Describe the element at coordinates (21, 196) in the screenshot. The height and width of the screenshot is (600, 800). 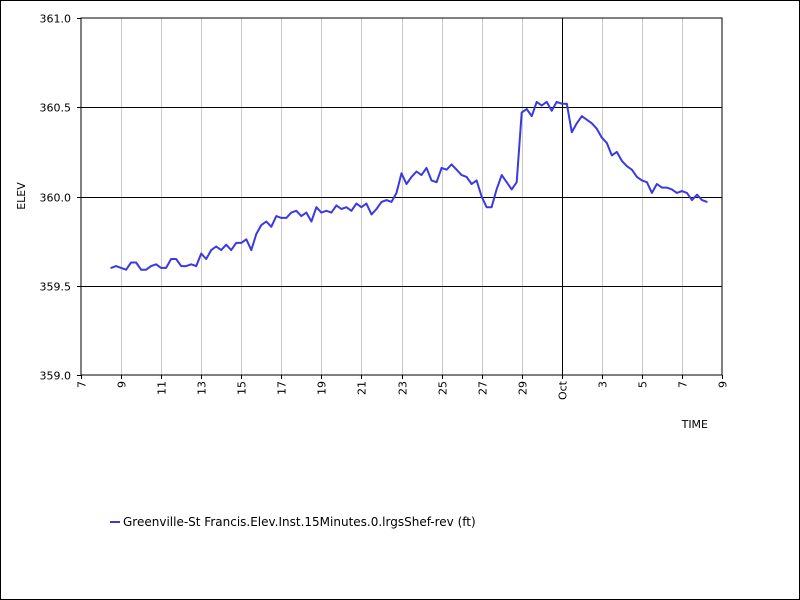
I see `y-axis-label: ELEV` at that location.